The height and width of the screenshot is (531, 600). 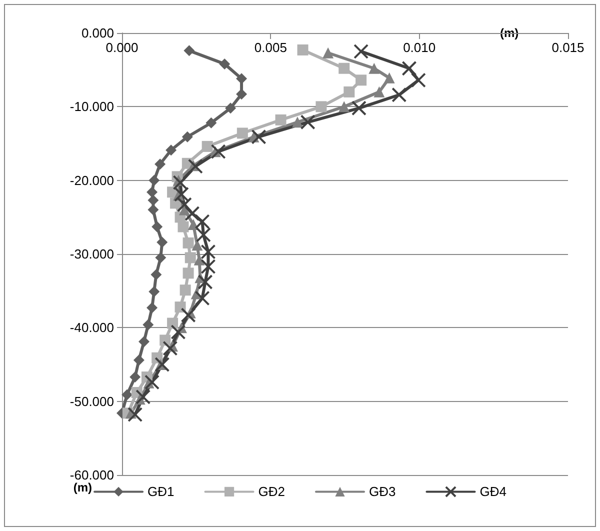 What do you see at coordinates (92, 254) in the screenshot?
I see `y-tick-label: -30.000` at bounding box center [92, 254].